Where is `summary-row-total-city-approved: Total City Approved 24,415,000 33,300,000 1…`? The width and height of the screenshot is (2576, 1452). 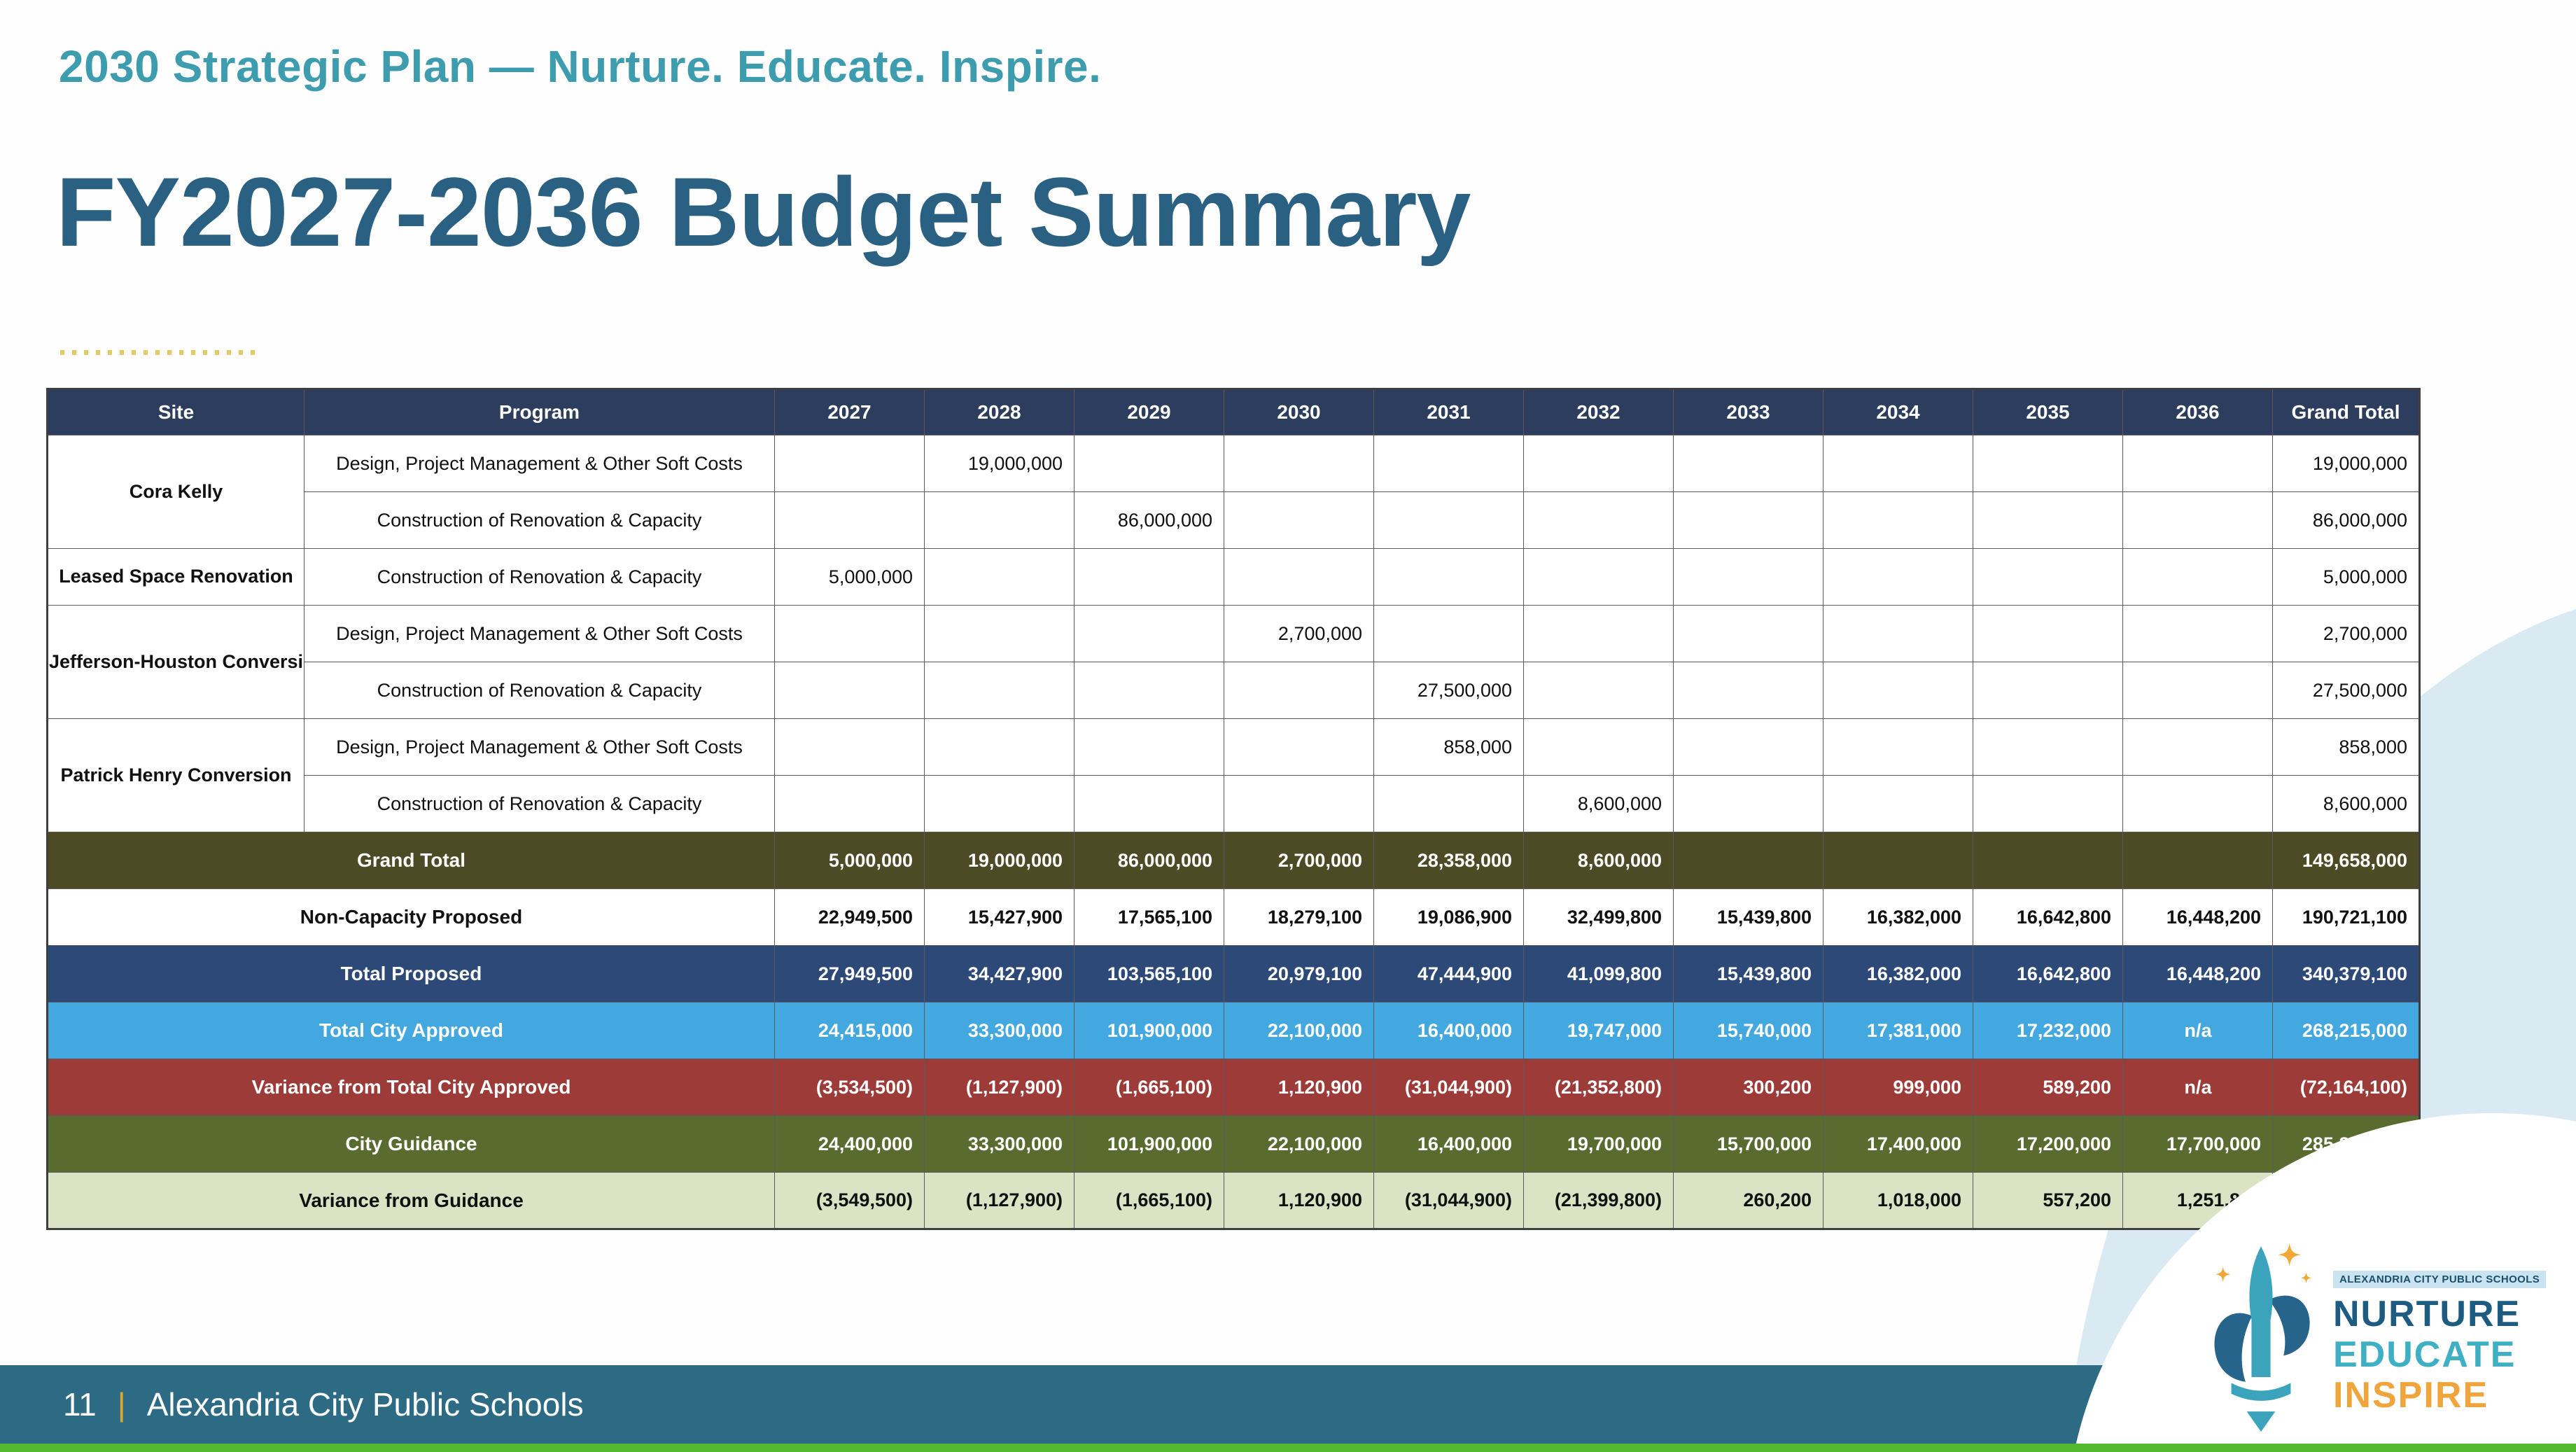 summary-row-total-city-approved: Total City Approved 24,415,000 33,300,000 1… is located at coordinates (1233, 1030).